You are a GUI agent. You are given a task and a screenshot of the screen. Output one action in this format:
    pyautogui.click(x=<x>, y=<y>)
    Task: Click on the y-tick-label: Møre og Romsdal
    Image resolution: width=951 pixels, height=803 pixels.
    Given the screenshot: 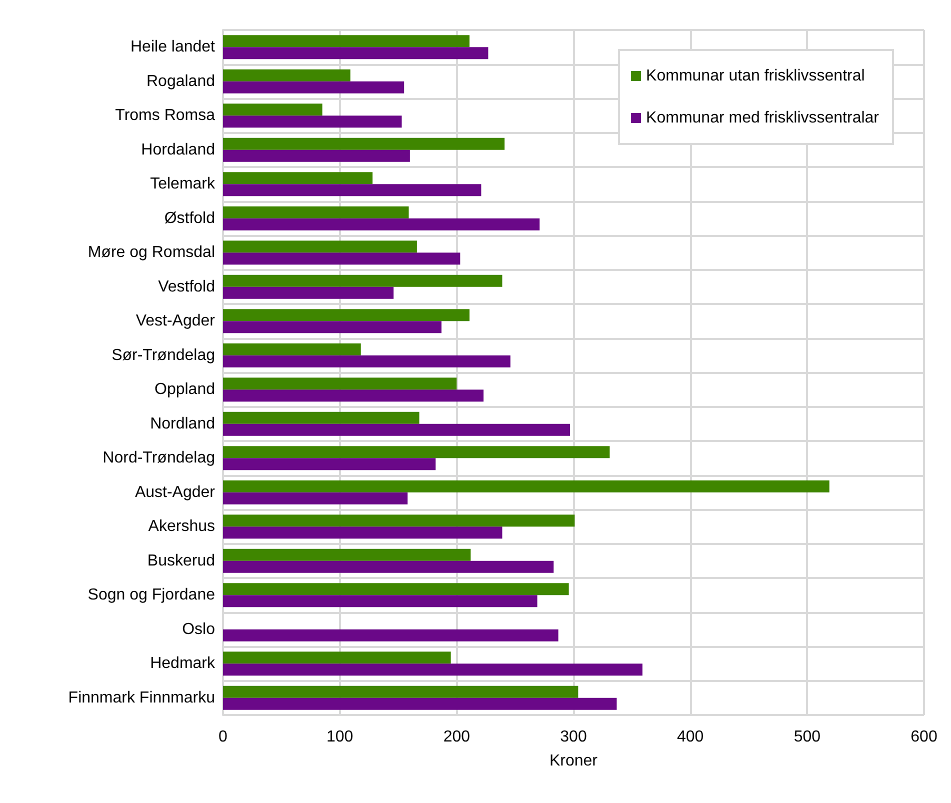 What is the action you would take?
    pyautogui.click(x=151, y=253)
    